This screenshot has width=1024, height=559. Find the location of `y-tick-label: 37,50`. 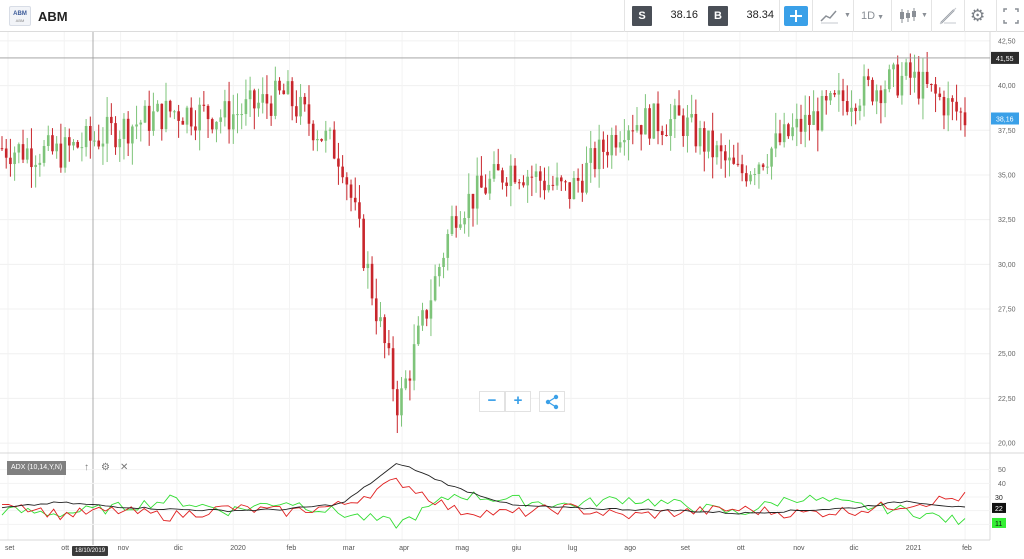

y-tick-label: 37,50 is located at coordinates (1007, 131).